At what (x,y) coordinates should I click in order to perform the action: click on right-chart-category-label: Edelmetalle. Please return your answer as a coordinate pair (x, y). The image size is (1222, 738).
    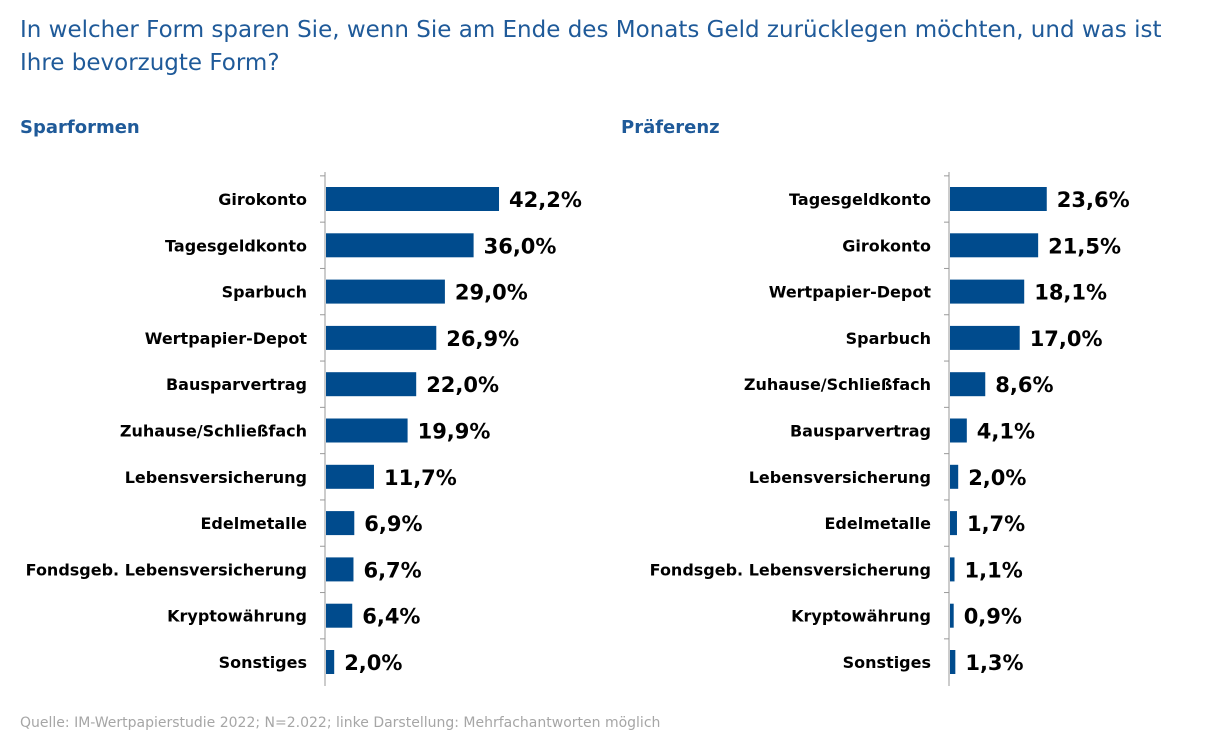
    Looking at the image, I should click on (877, 523).